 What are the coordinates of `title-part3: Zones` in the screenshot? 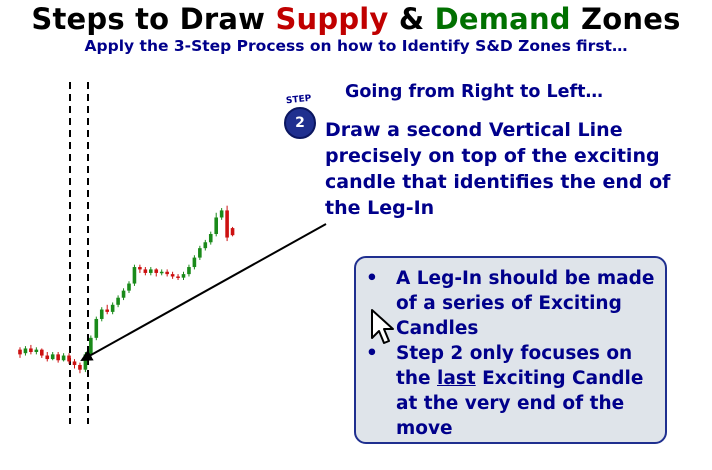 It's located at (625, 19).